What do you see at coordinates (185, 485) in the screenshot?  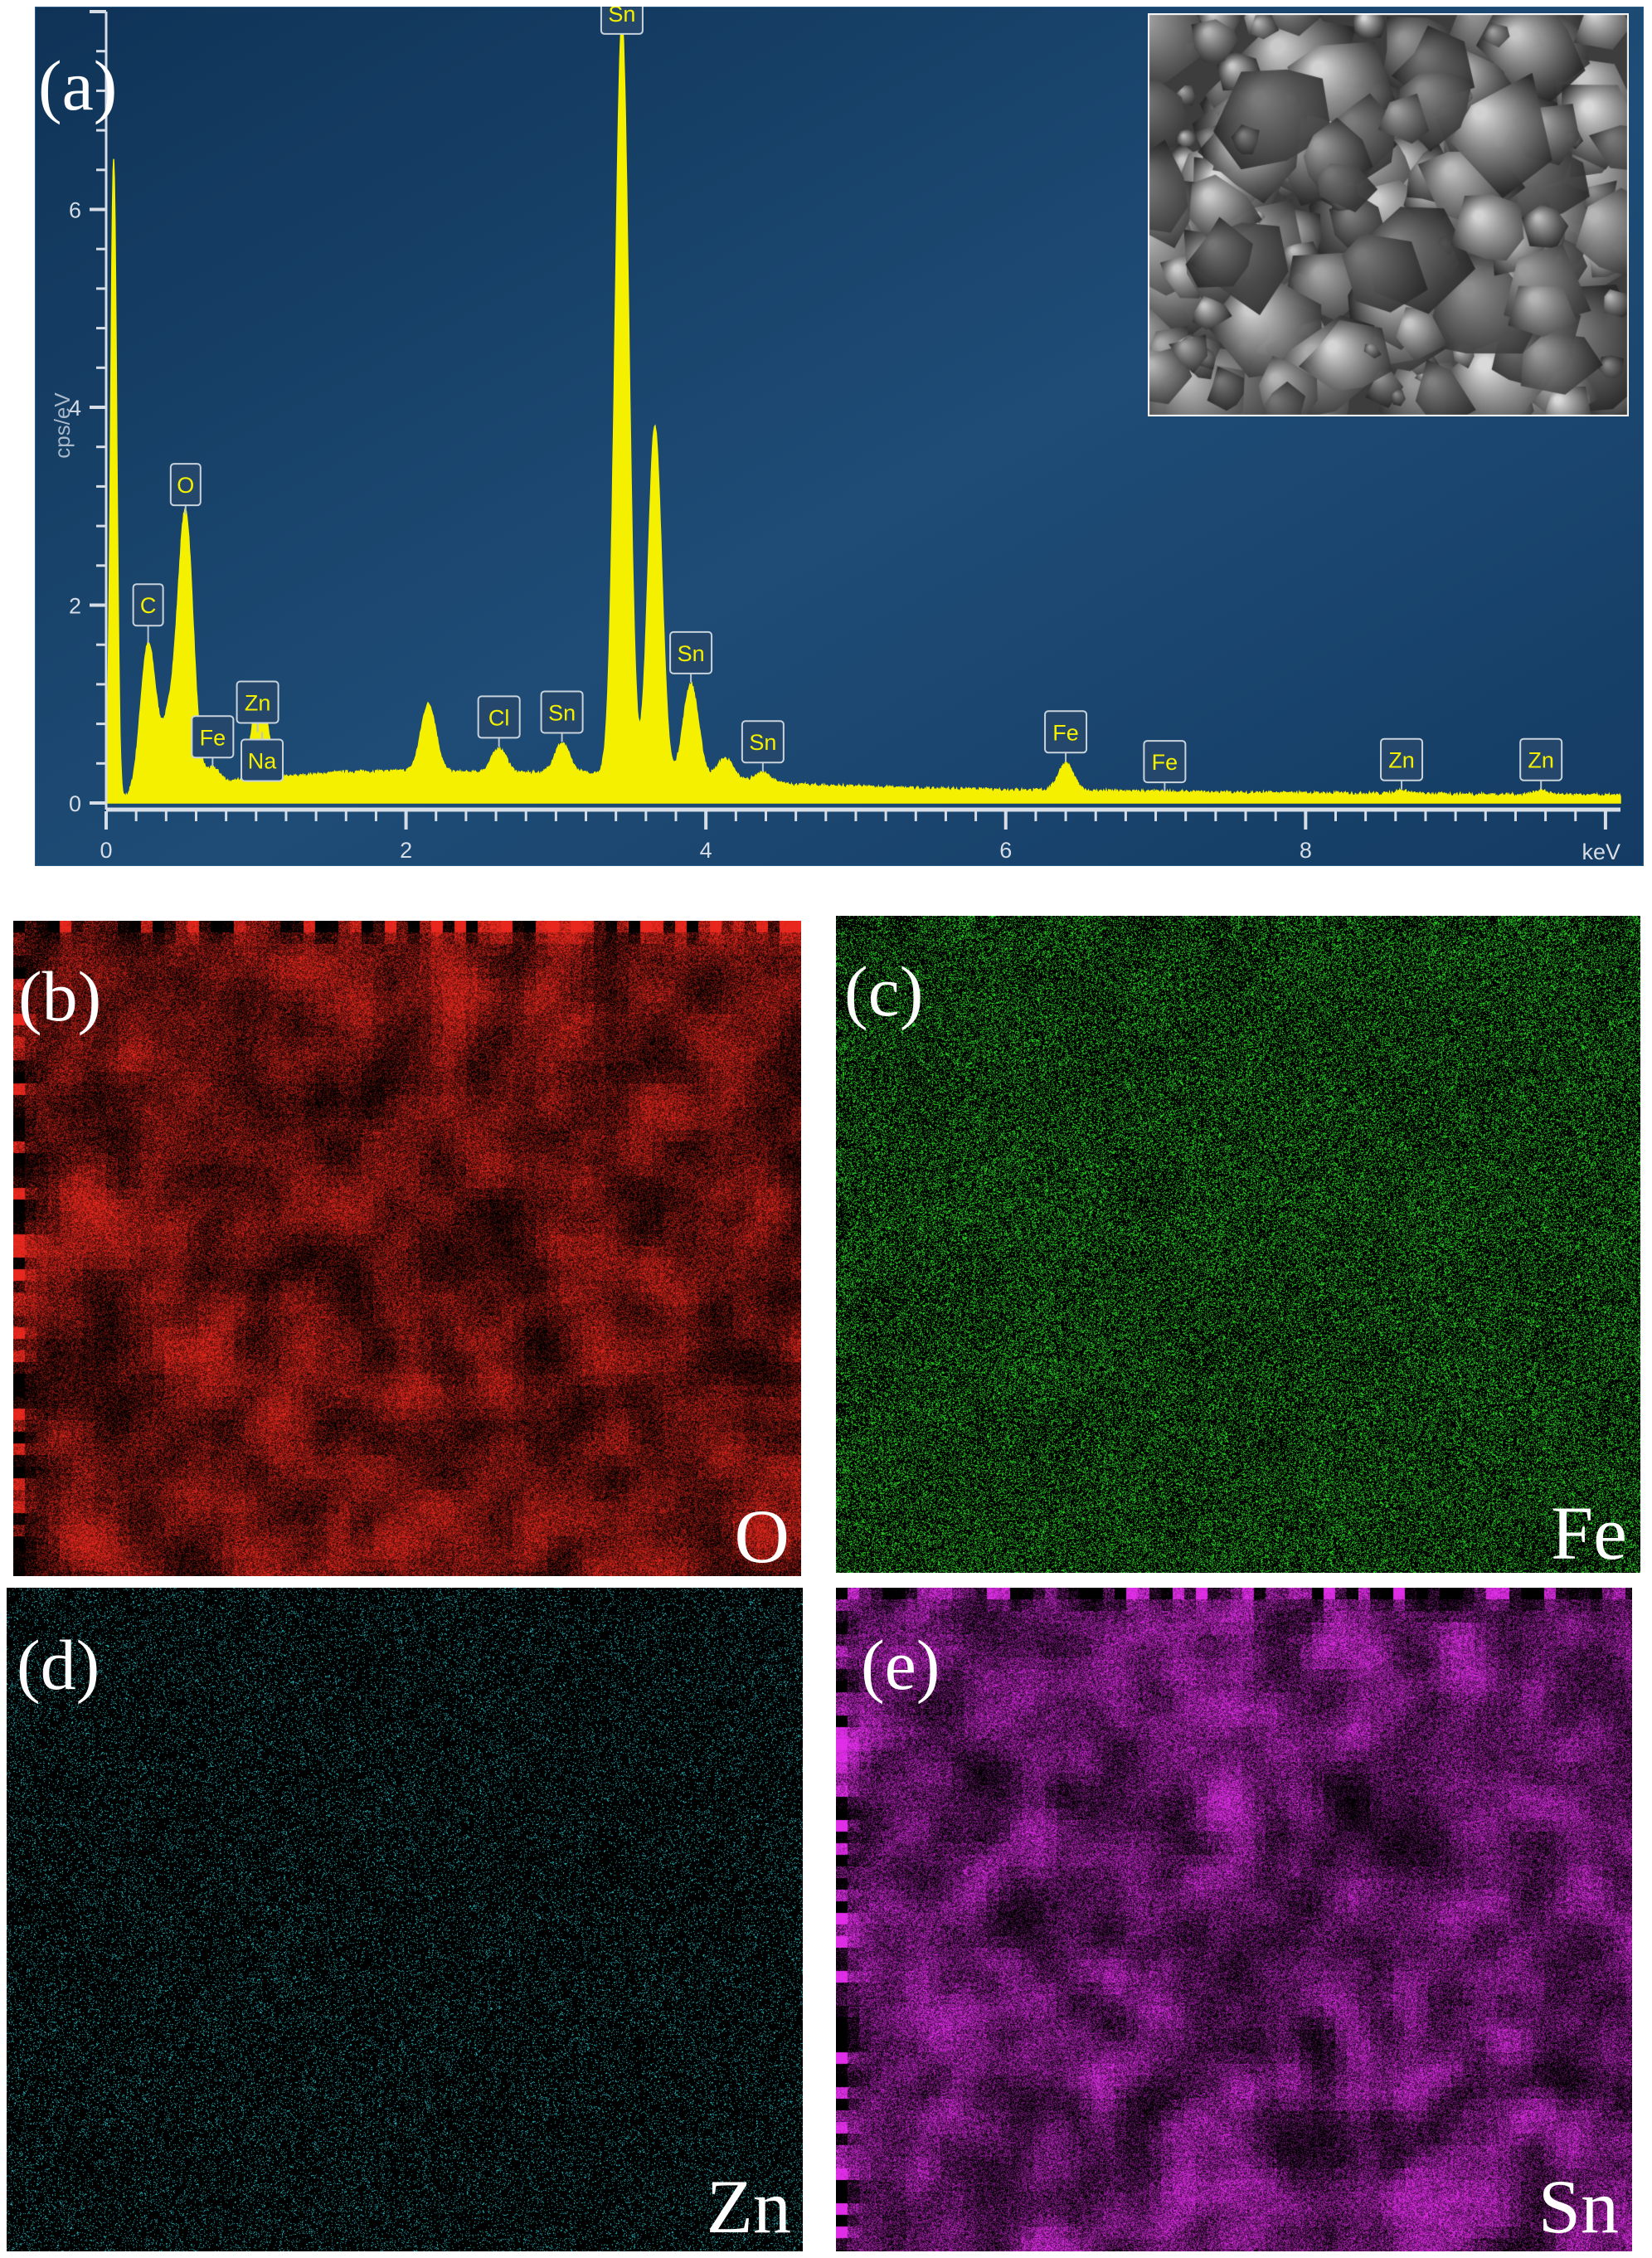 I see `svg-text: O` at bounding box center [185, 485].